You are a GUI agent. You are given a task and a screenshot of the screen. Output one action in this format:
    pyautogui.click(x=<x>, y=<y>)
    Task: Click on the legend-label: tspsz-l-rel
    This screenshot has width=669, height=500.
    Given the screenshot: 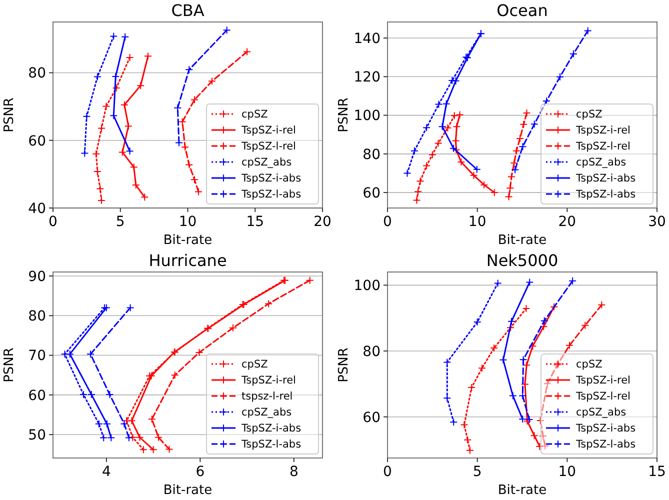 What is the action you would take?
    pyautogui.click(x=267, y=396)
    